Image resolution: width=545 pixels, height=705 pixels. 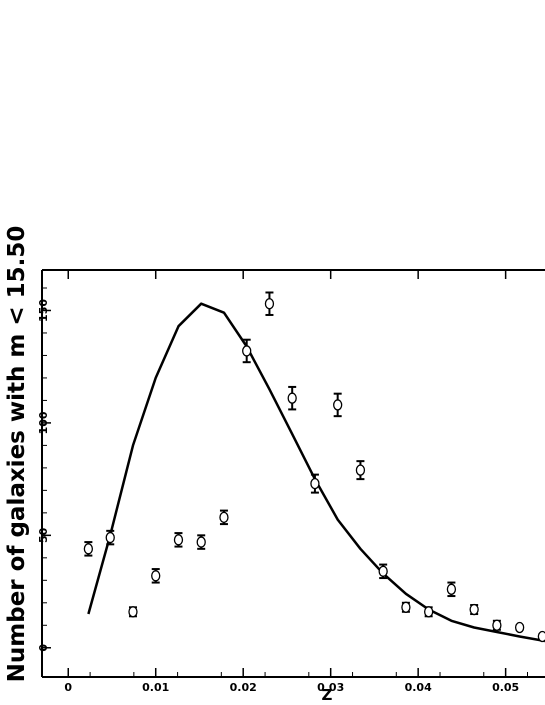 I want to click on x-axis-label: Z, so click(x=327, y=695).